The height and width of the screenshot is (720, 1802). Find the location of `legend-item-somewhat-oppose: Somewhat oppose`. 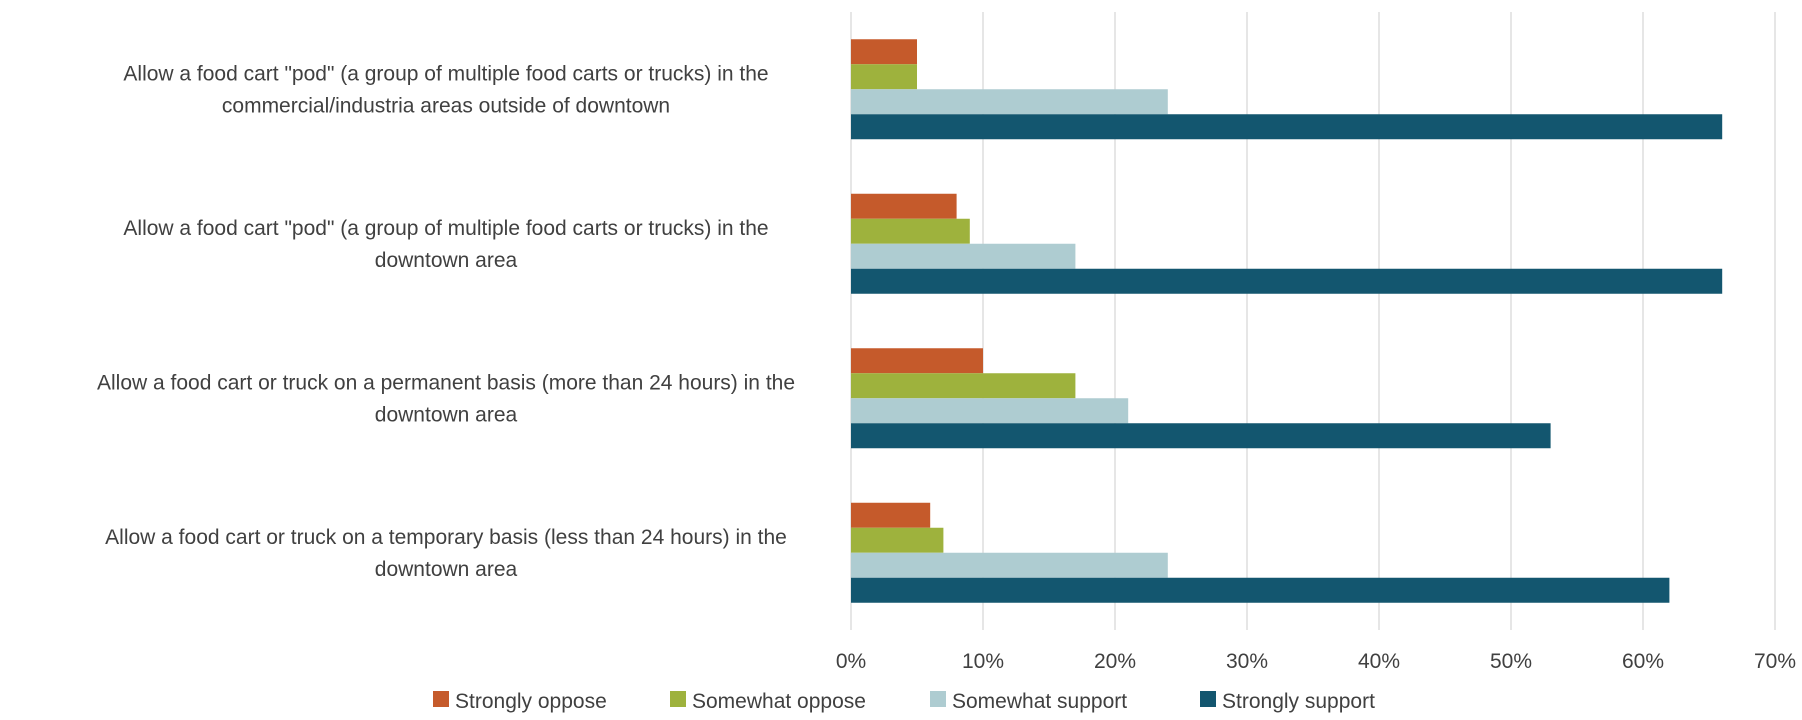

legend-item-somewhat-oppose: Somewhat oppose is located at coordinates (768, 701).